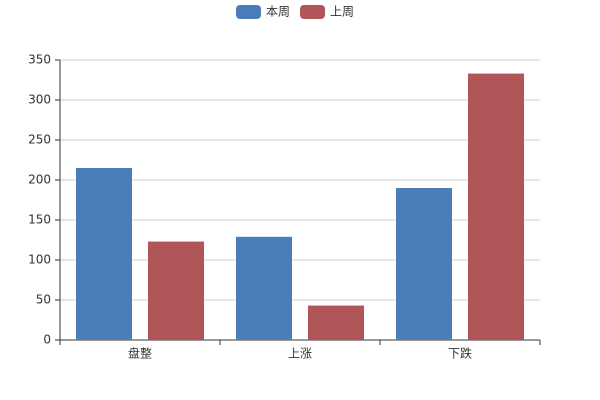 Image resolution: width=600 pixels, height=400 pixels. What do you see at coordinates (39, 140) in the screenshot?
I see `y-tick-label: 250` at bounding box center [39, 140].